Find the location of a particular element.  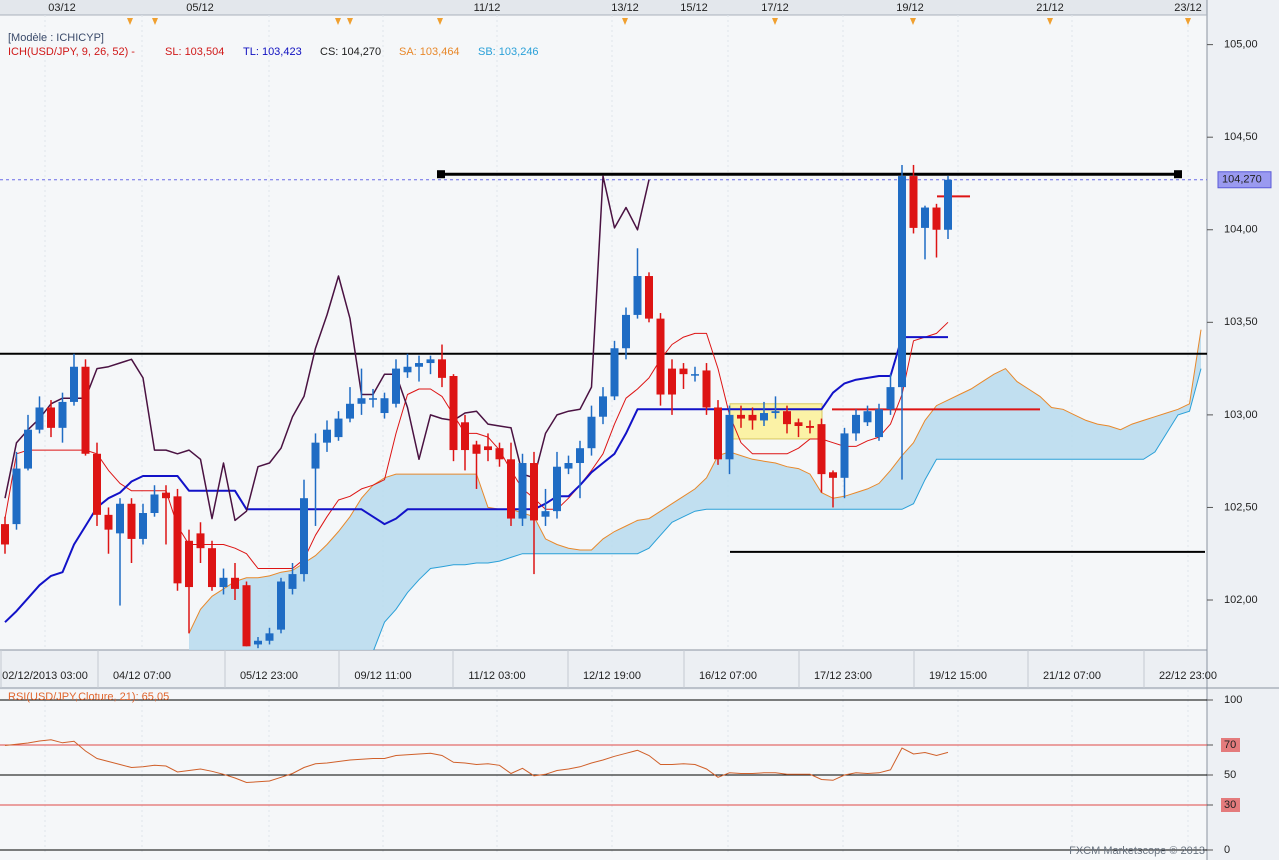

y-tick-label: 103,00 is located at coordinates (1241, 415).